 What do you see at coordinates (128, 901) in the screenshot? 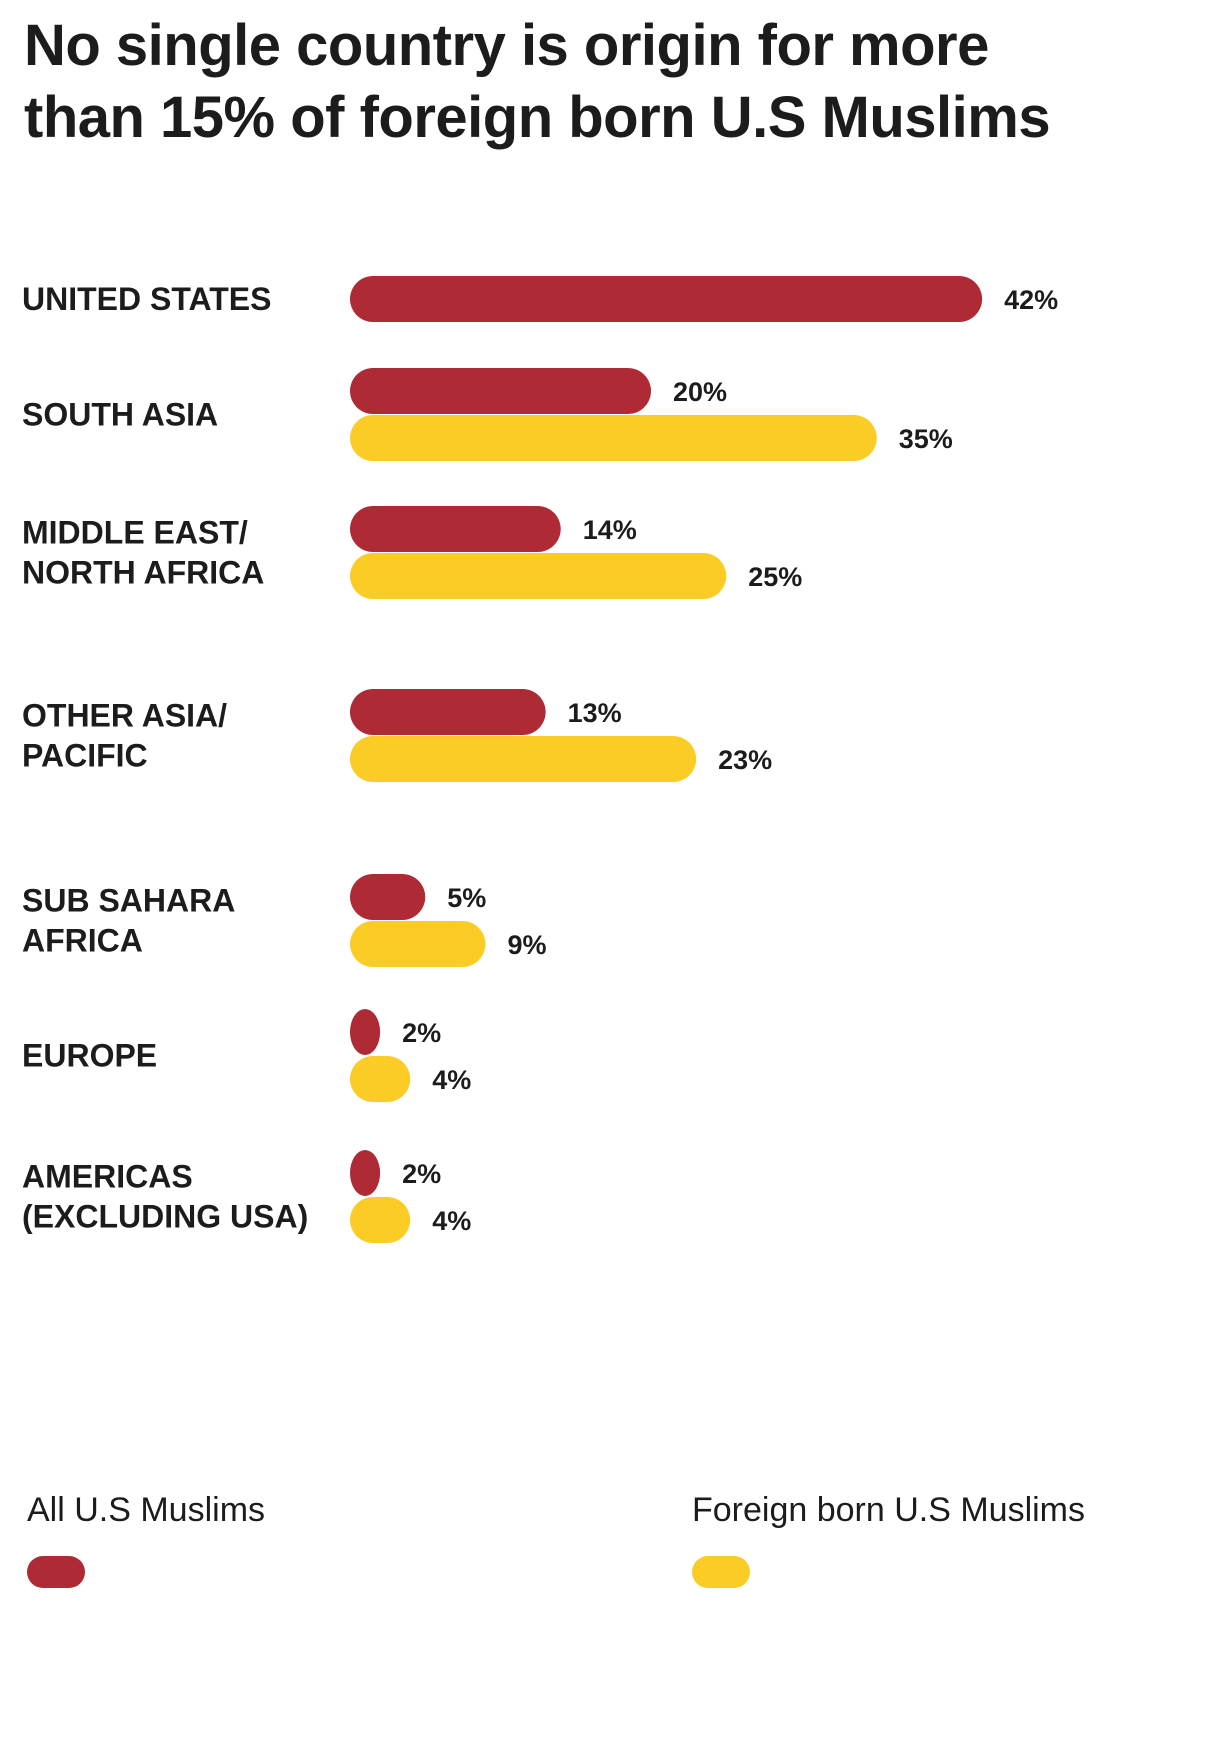
I see `category-label: SUB SAHARA` at bounding box center [128, 901].